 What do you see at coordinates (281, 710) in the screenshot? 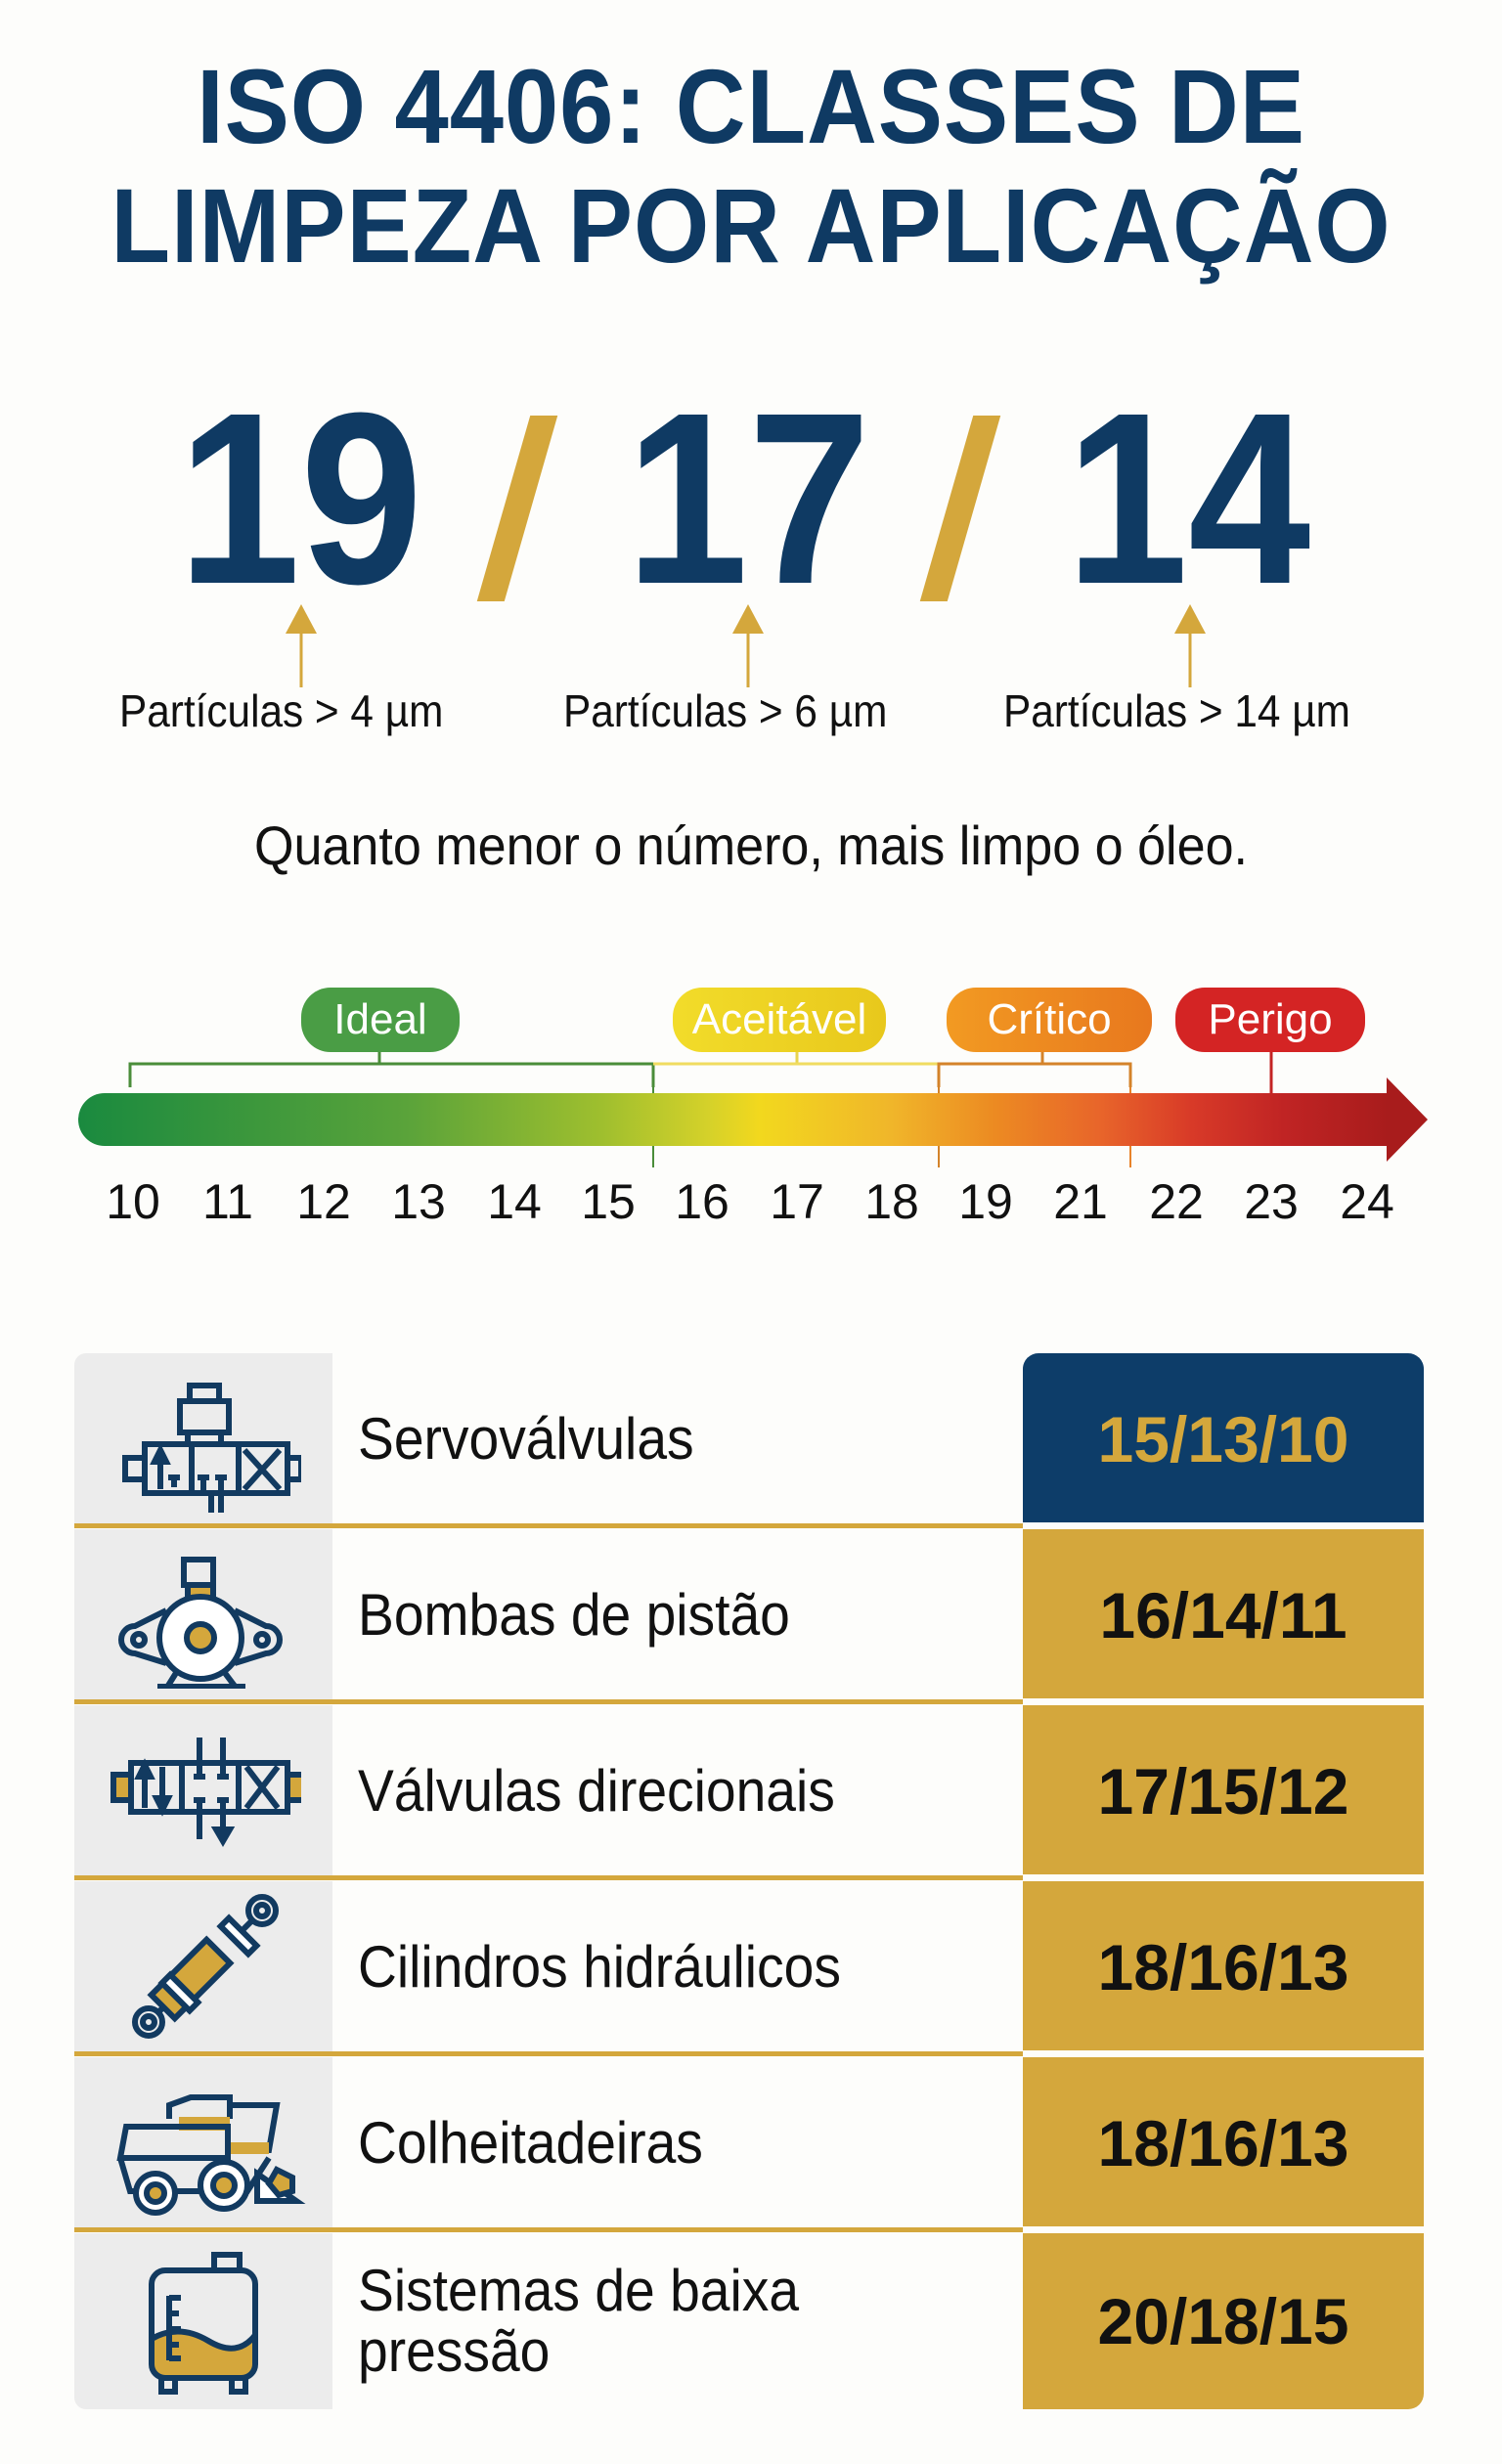
I see `particle-label-4um: Partículas > 4 µm` at bounding box center [281, 710].